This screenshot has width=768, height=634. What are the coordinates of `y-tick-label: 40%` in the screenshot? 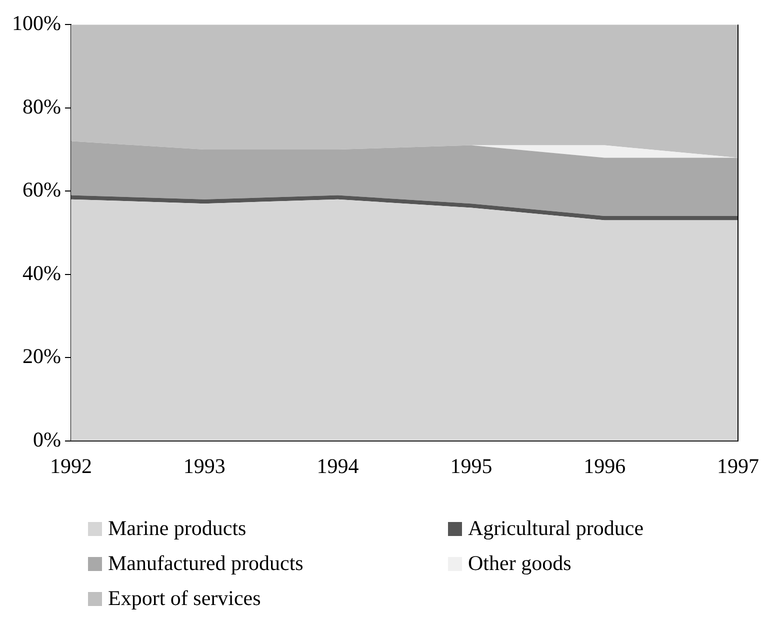 It's located at (41, 272).